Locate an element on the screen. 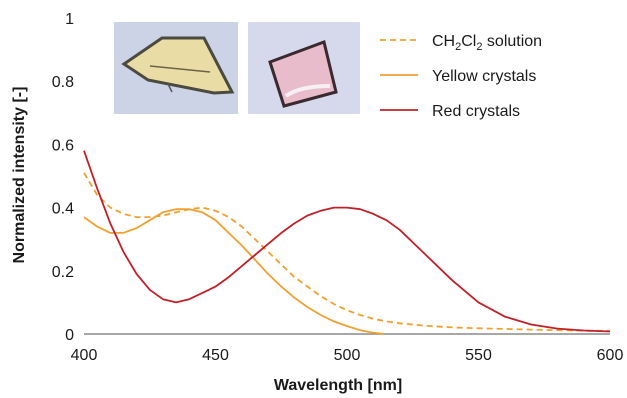  y-tick-label: 0 is located at coordinates (69, 335).